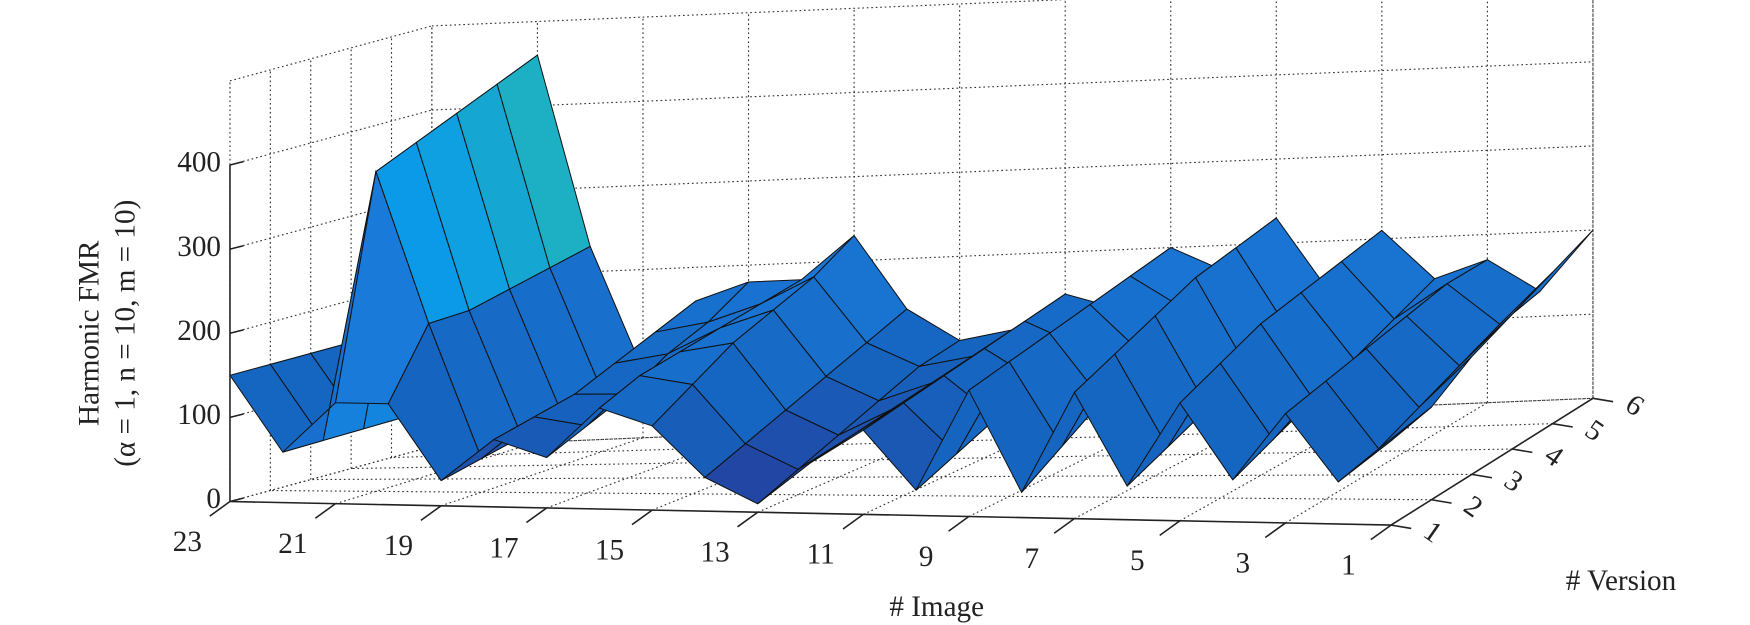 The width and height of the screenshot is (1750, 625). Describe the element at coordinates (821, 555) in the screenshot. I see `x-tick-label: 11` at that location.